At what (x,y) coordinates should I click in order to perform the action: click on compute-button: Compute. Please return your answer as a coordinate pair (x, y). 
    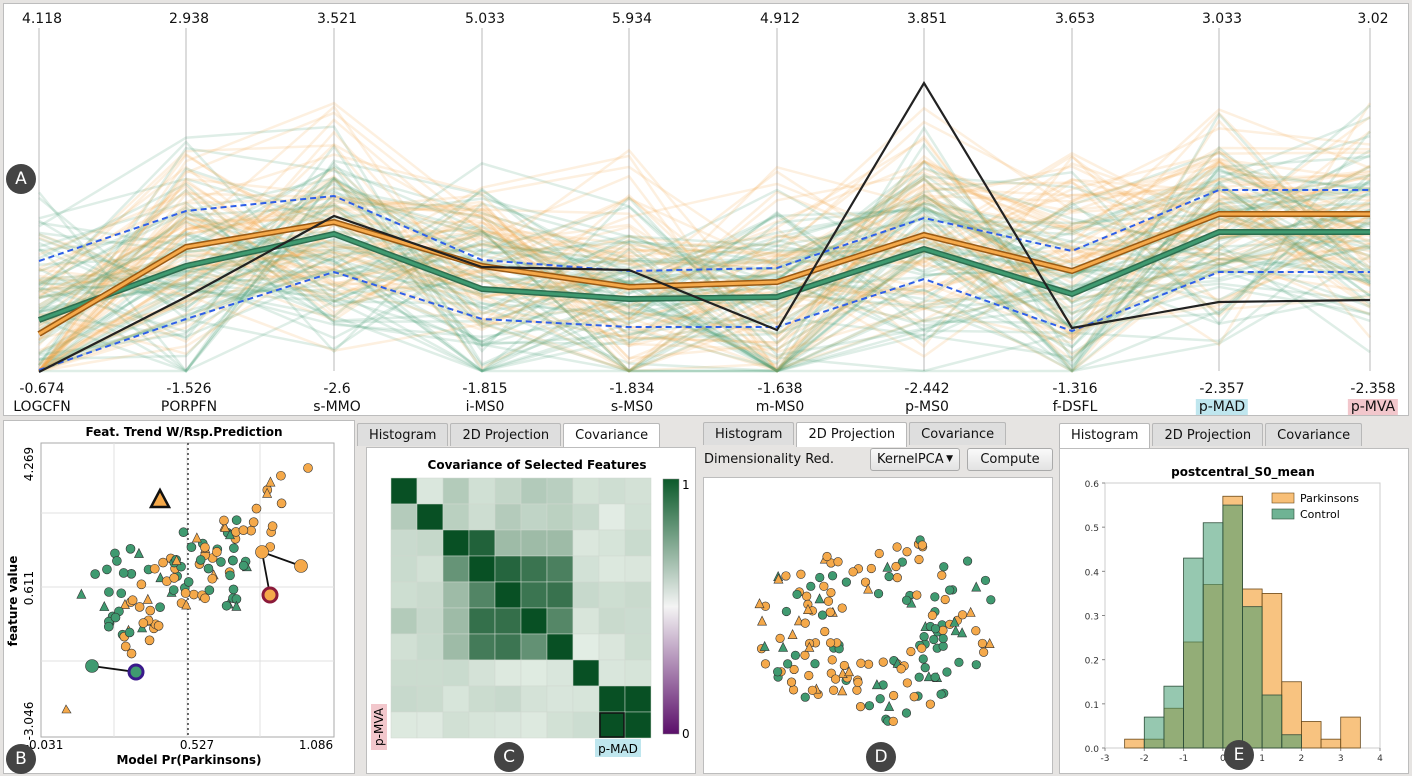
    Looking at the image, I should click on (1010, 459).